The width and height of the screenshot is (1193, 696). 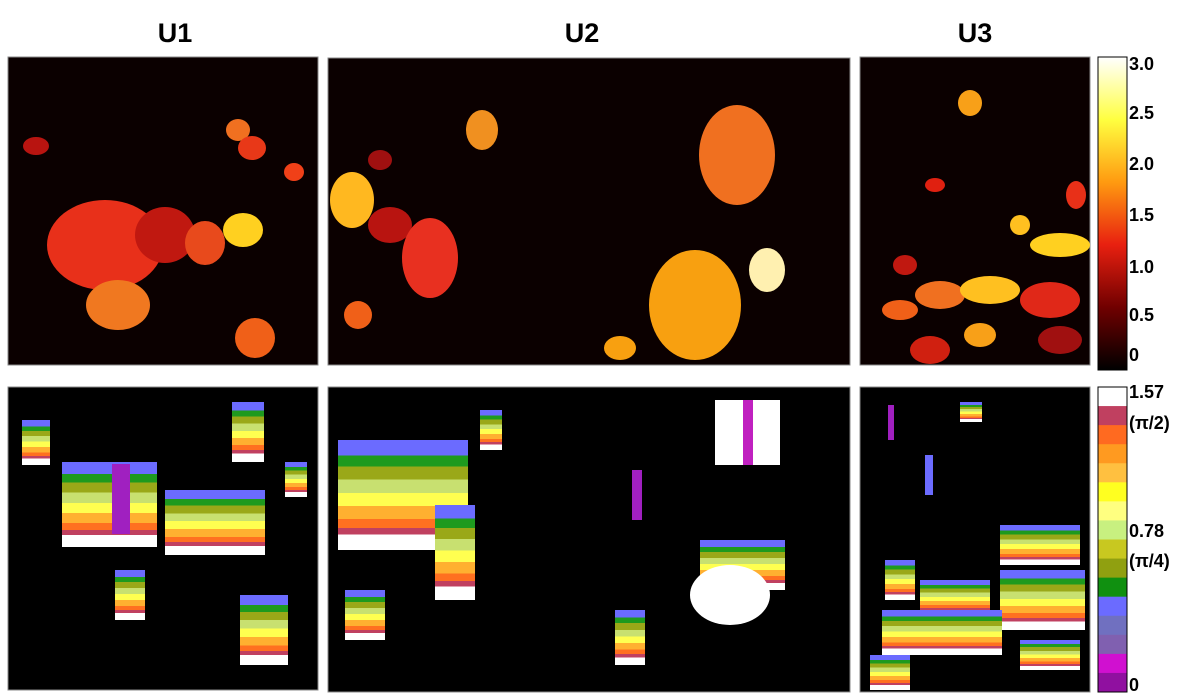 What do you see at coordinates (175, 33) in the screenshot?
I see `panel-title: U1` at bounding box center [175, 33].